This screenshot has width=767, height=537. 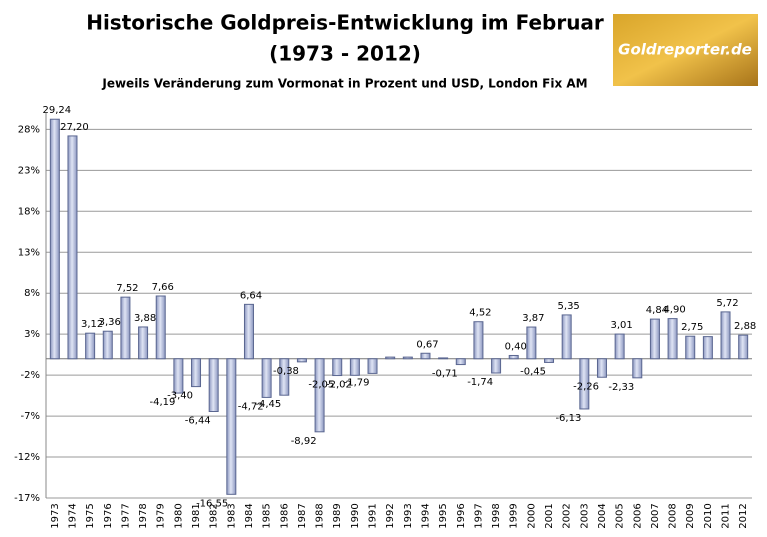 I want to click on x-tick-label: 2007, so click(x=655, y=515).